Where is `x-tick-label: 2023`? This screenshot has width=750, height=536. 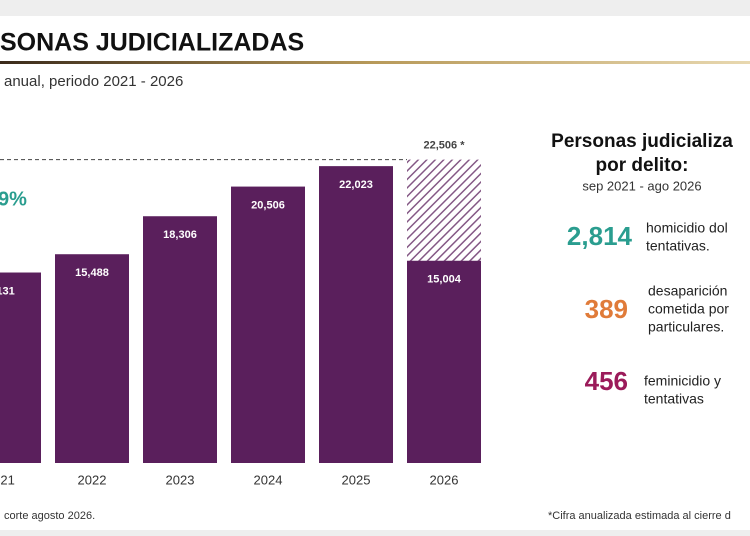
x-tick-label: 2023 is located at coordinates (180, 479).